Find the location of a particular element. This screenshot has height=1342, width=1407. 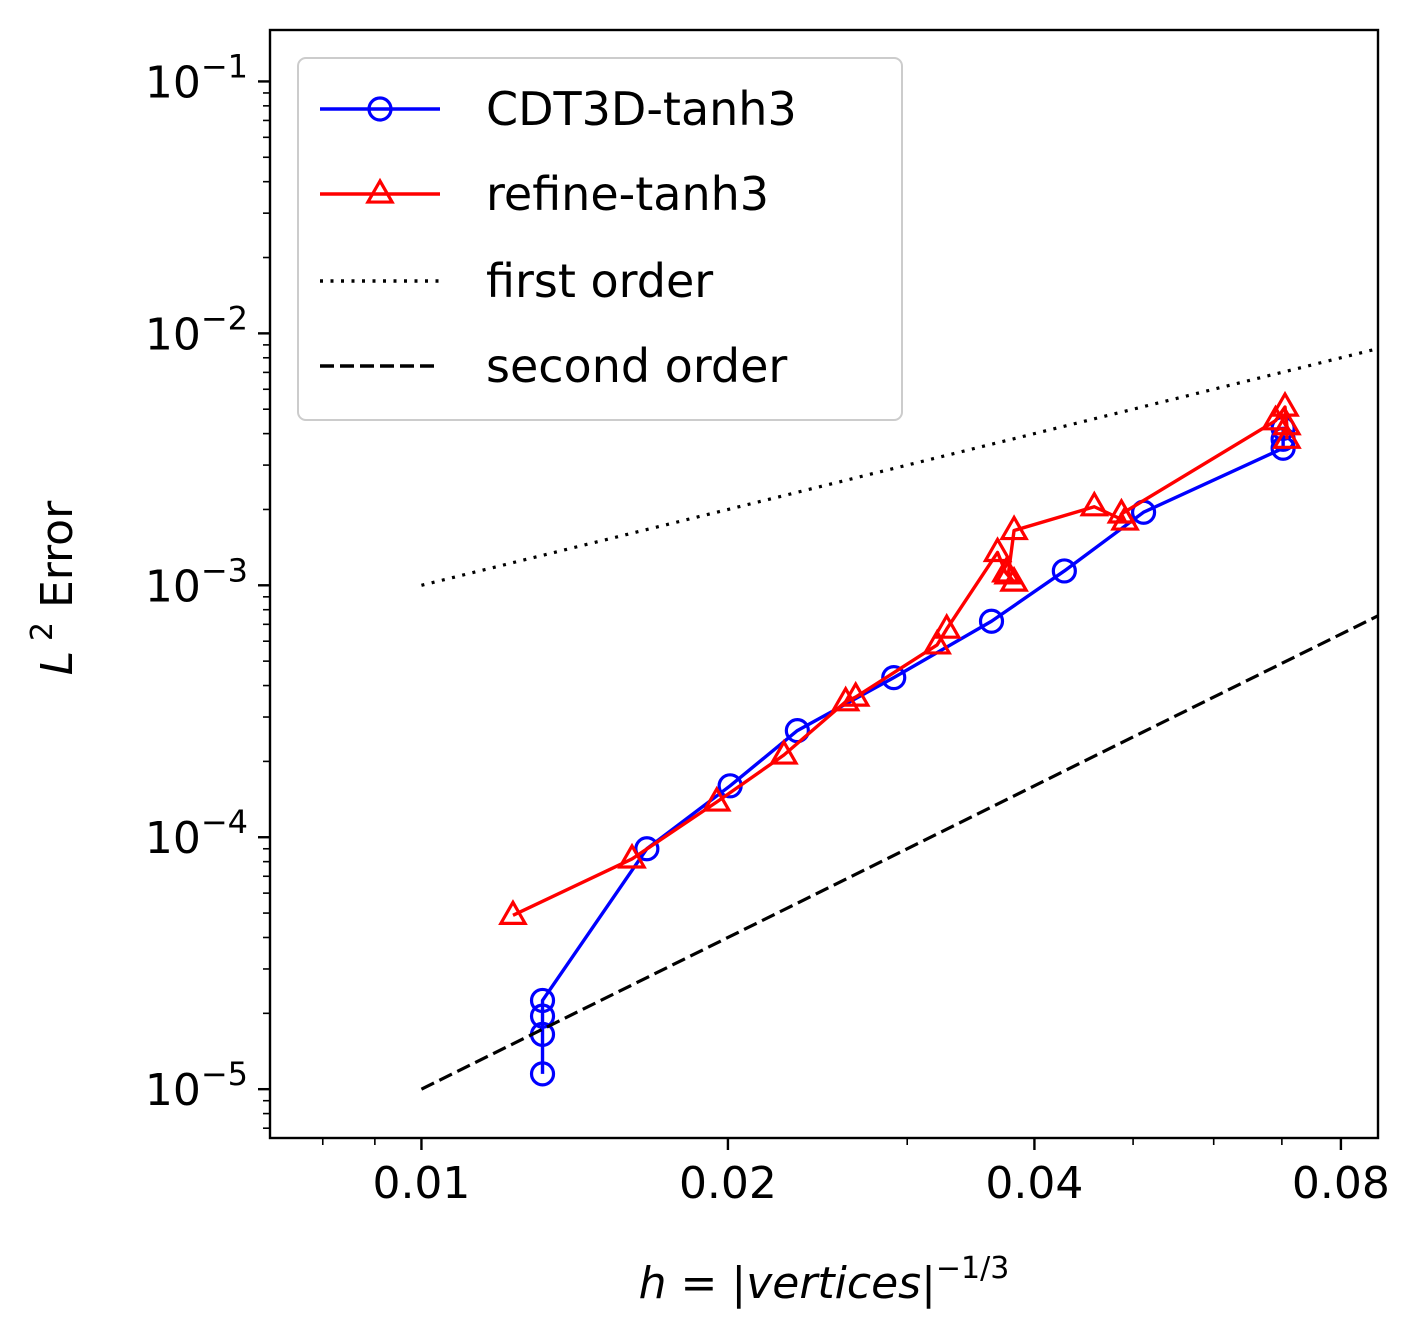

y-tick-label: 10⁻⁵ is located at coordinates (196, 1085).